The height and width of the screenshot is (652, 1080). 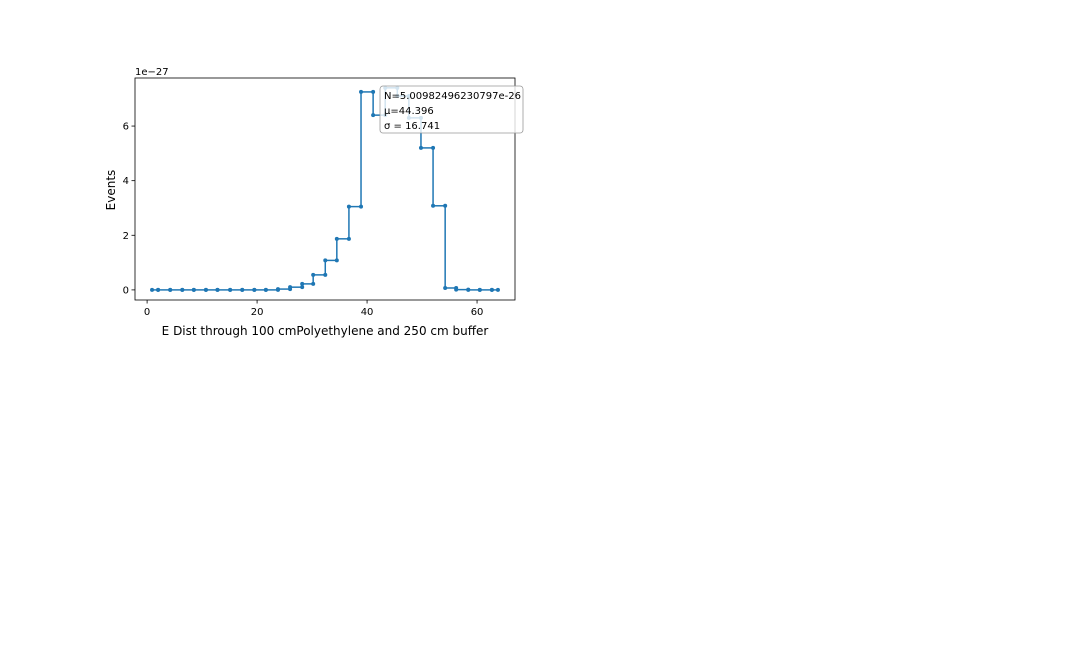 I want to click on legend: N=5.00982496230797e-26 μ=44.396 σ = 16.741, so click(x=451, y=109).